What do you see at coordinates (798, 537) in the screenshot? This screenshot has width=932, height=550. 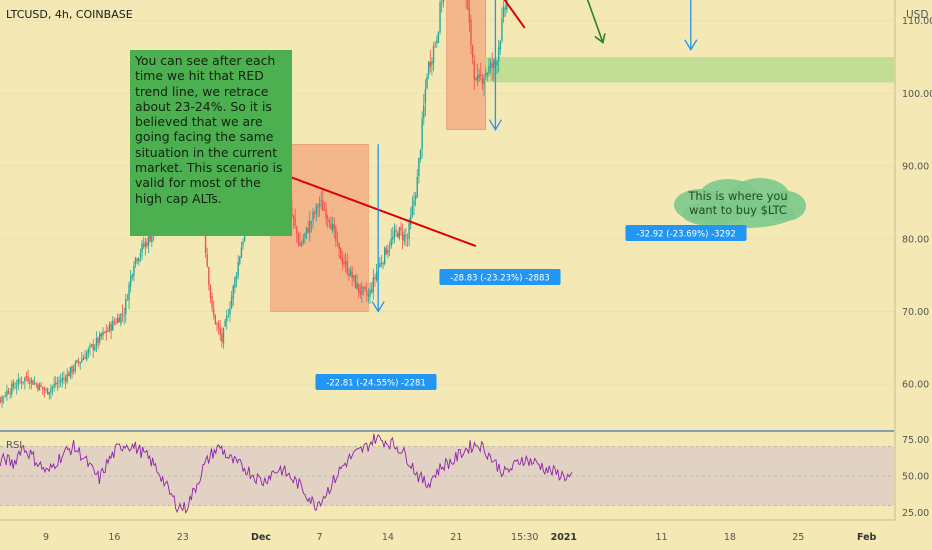 I see `time-tick-label: 25` at bounding box center [798, 537].